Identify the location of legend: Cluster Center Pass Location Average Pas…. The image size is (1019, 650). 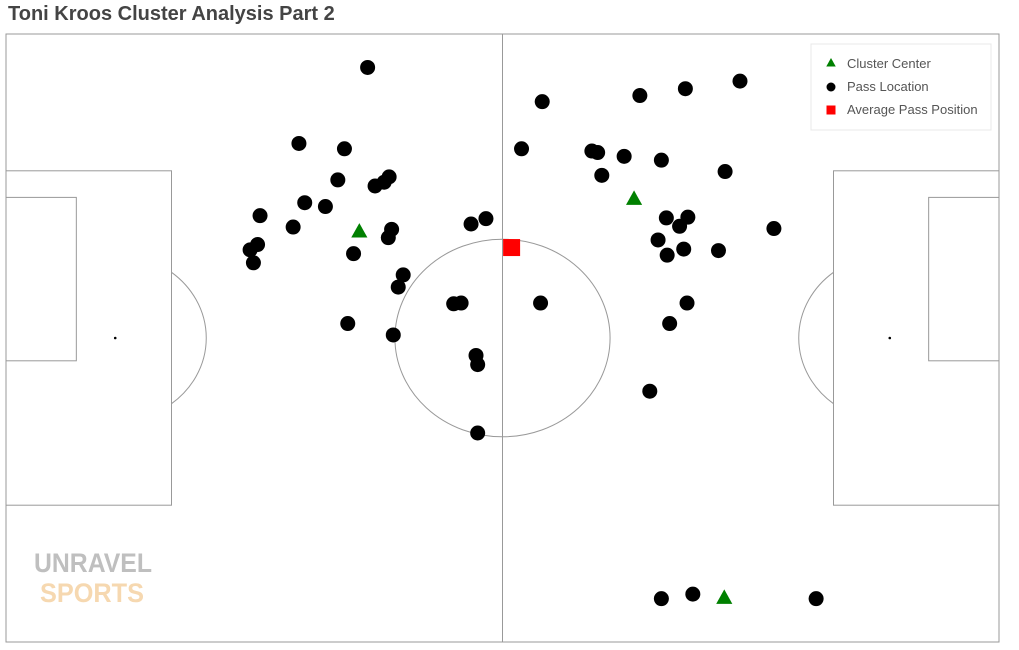
(901, 87).